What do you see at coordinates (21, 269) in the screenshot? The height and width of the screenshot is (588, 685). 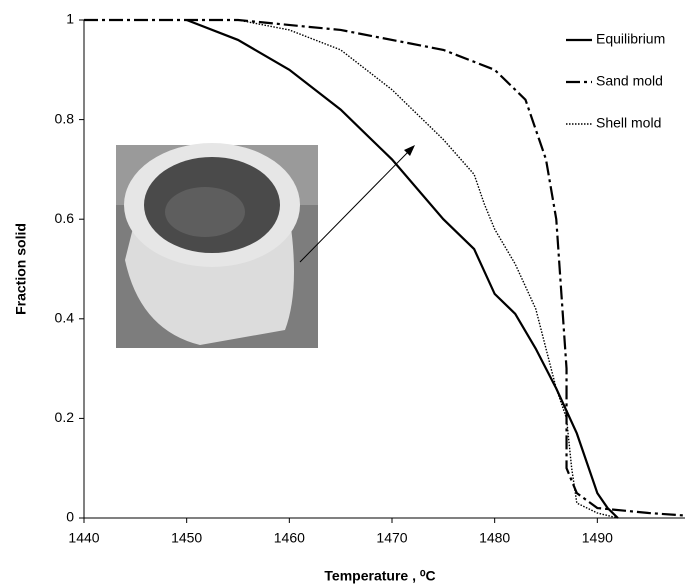 I see `y-axis-title: Fraction solid` at bounding box center [21, 269].